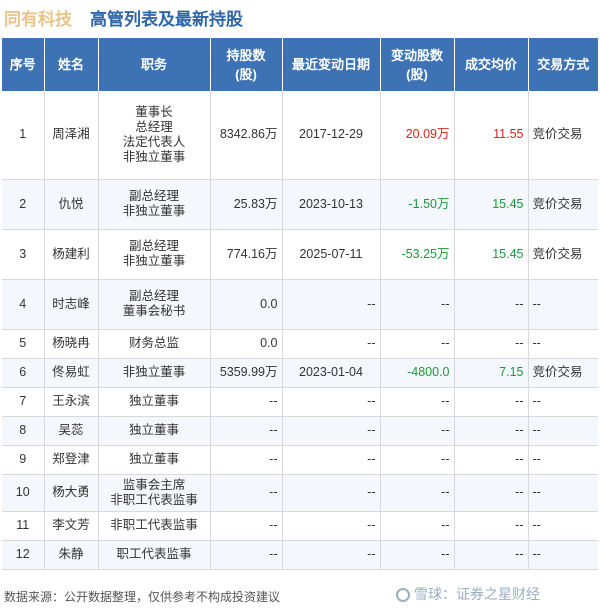 The image size is (600, 608). I want to click on table-row: 12 朱静 职工代表监事 -- -- -- -- --, so click(300, 555).